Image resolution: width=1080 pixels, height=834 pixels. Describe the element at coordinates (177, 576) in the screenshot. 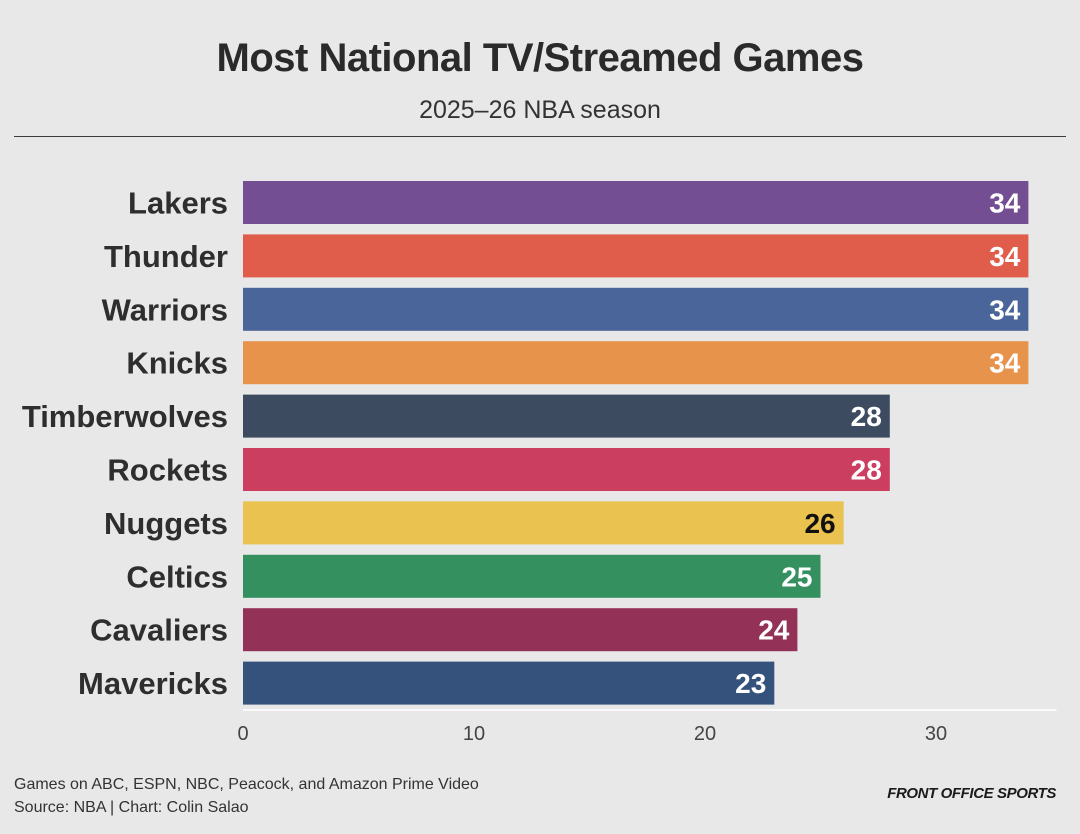

I see `category-label-celtics: Celtics` at that location.